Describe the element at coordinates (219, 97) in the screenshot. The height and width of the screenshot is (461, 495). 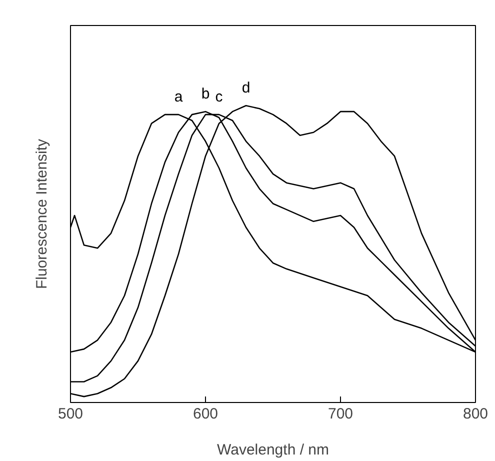
I see `series-label: c` at that location.